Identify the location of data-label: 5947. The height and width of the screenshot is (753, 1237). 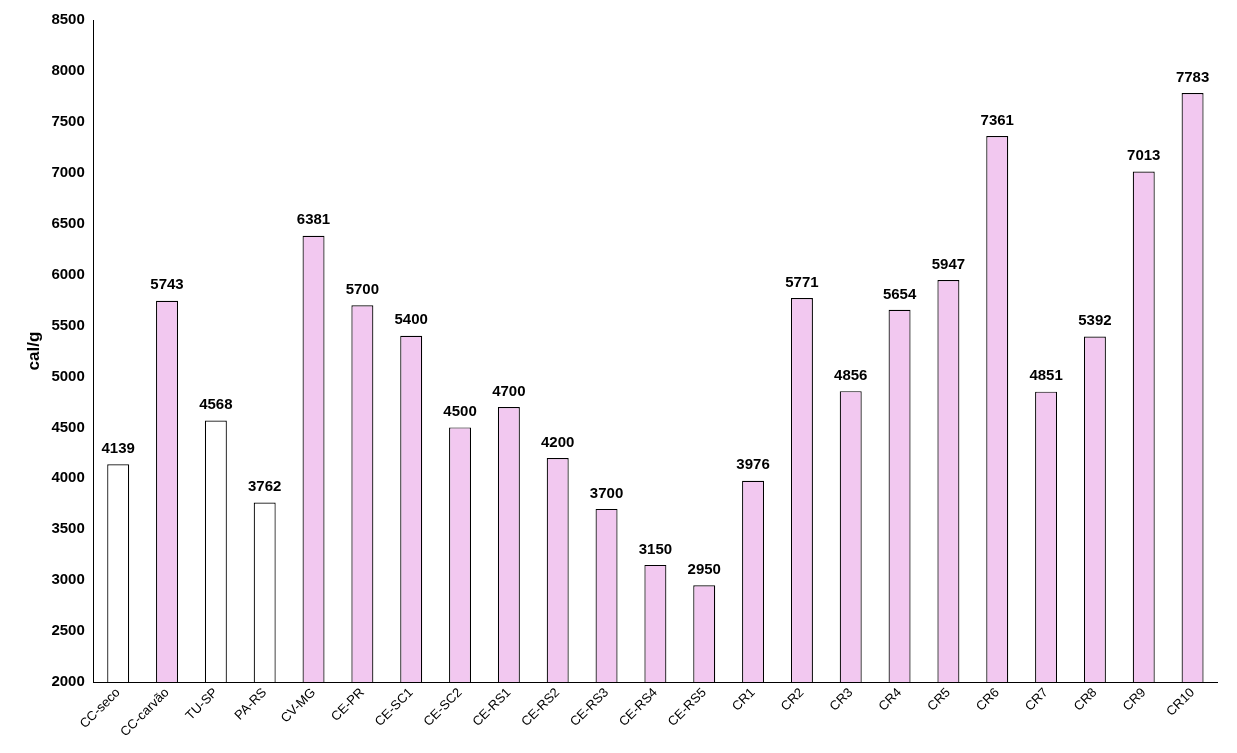
(948, 263).